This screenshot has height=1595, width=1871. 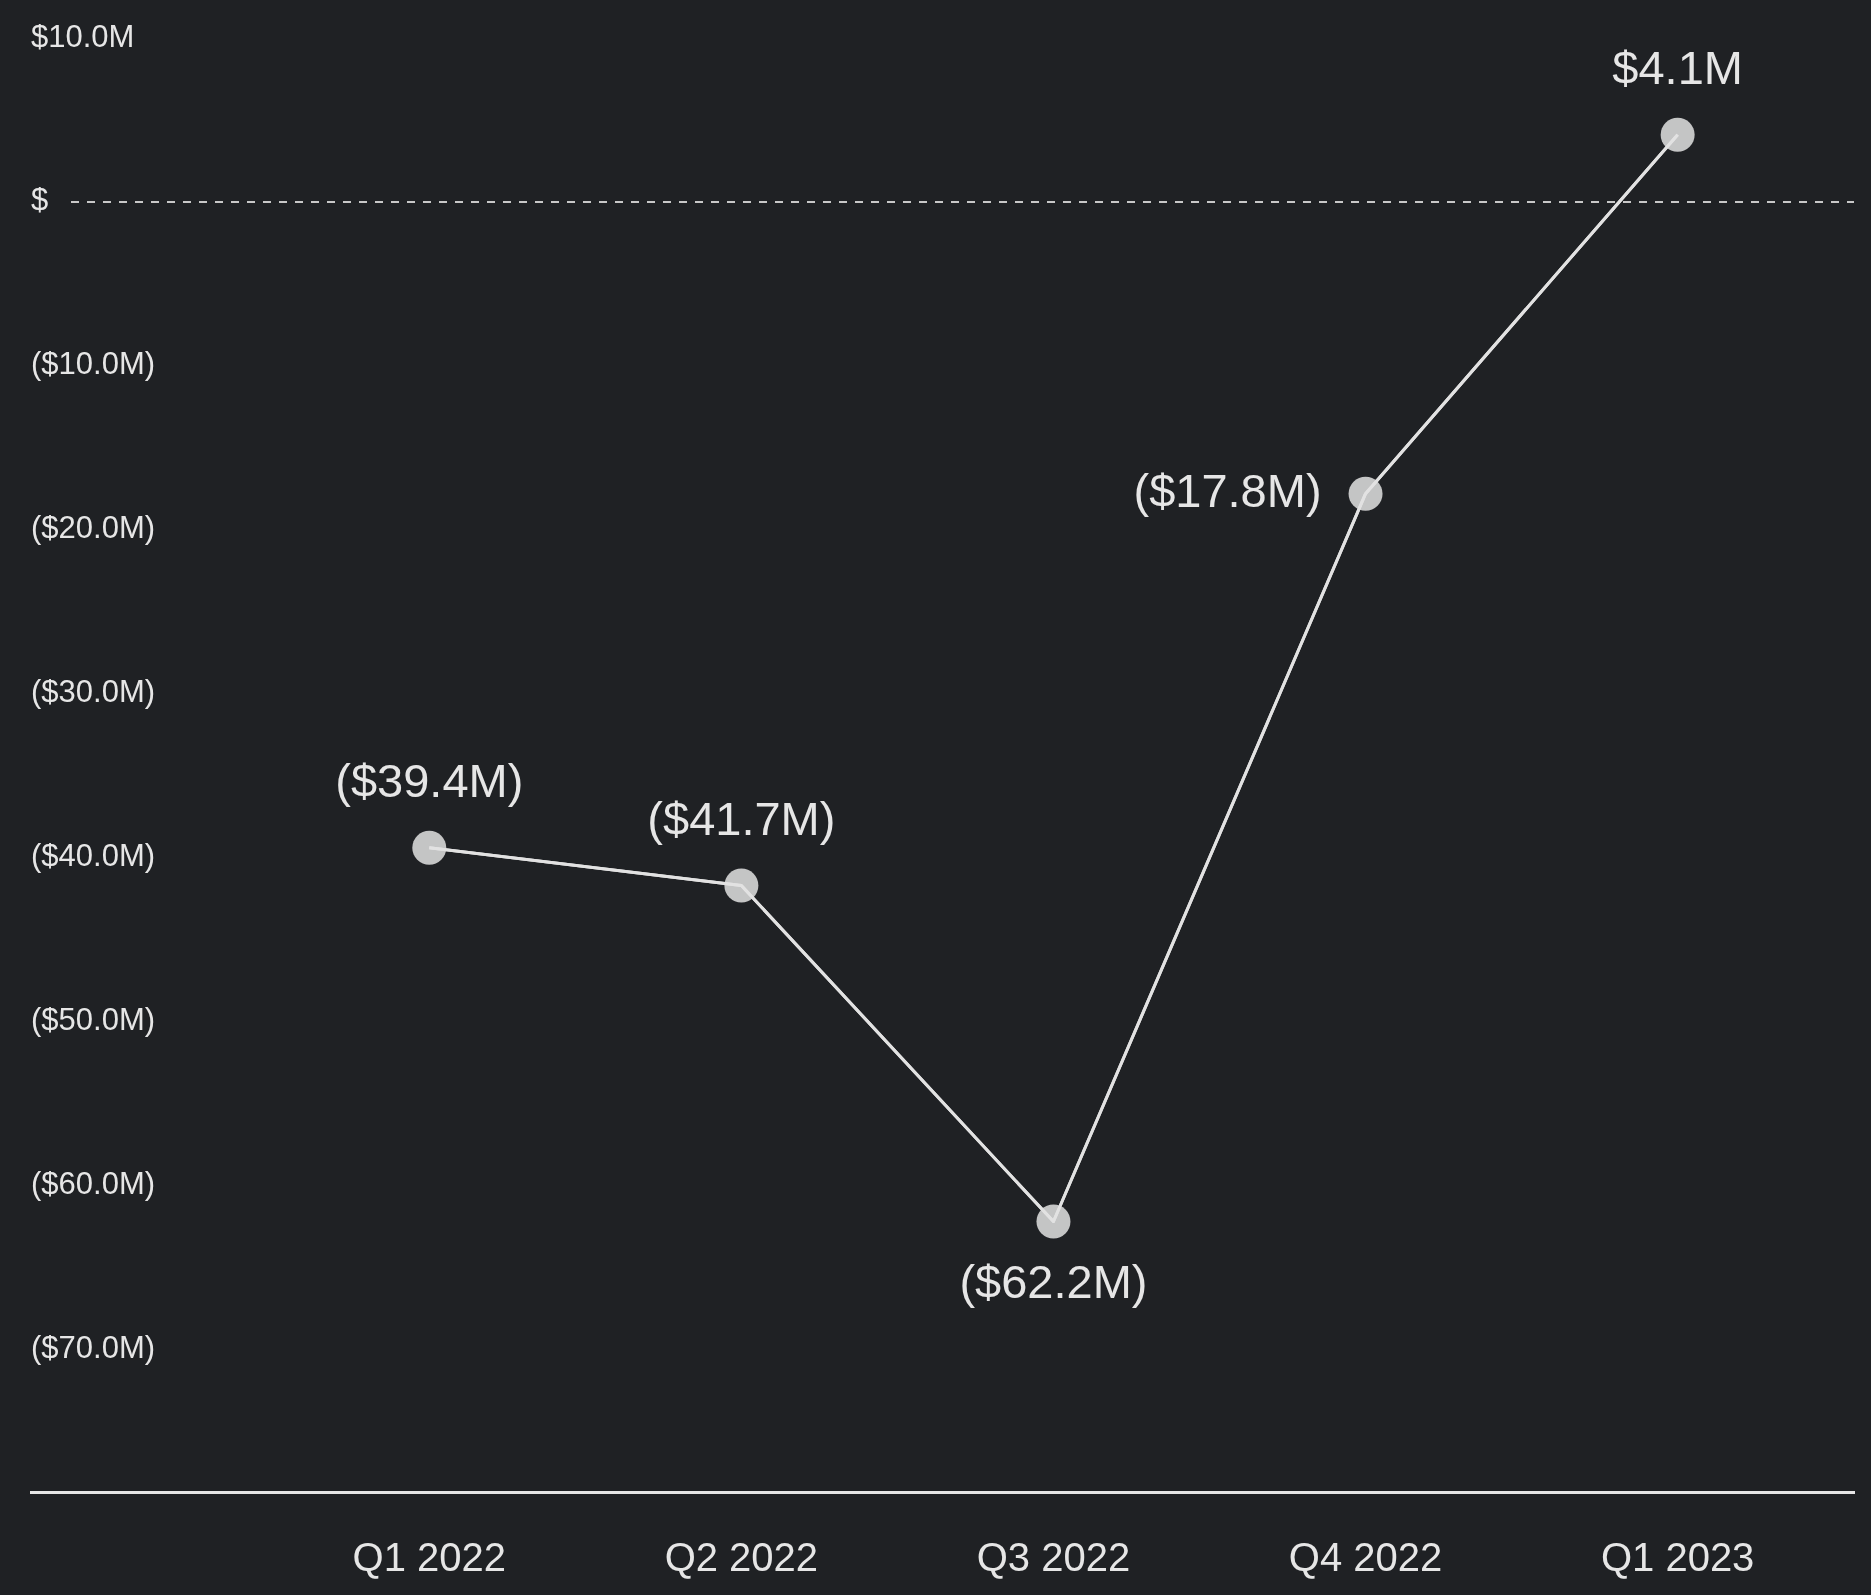 What do you see at coordinates (1227, 490) in the screenshot?
I see `data-label: ($17.8M)` at bounding box center [1227, 490].